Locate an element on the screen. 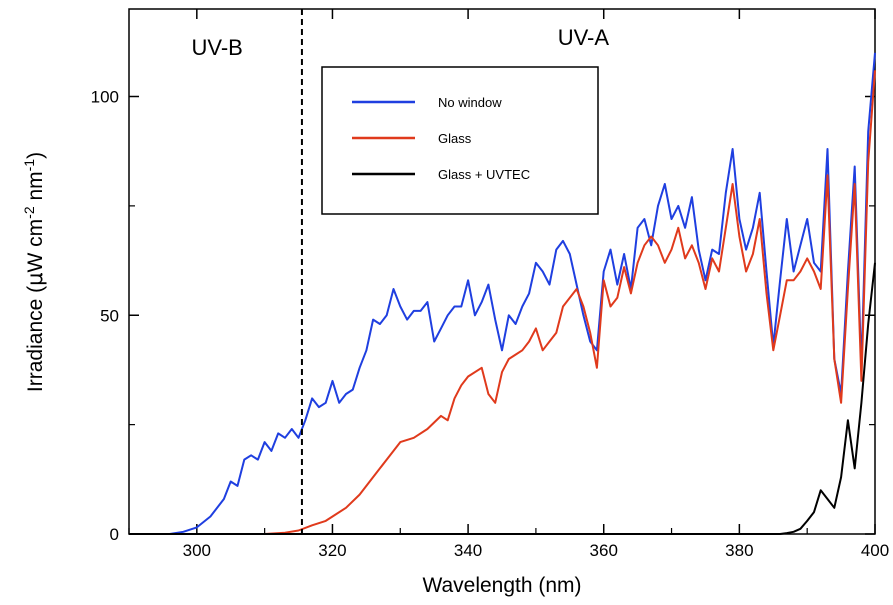 Image resolution: width=893 pixels, height=605 pixels. y-tick-label: 0 is located at coordinates (114, 534).